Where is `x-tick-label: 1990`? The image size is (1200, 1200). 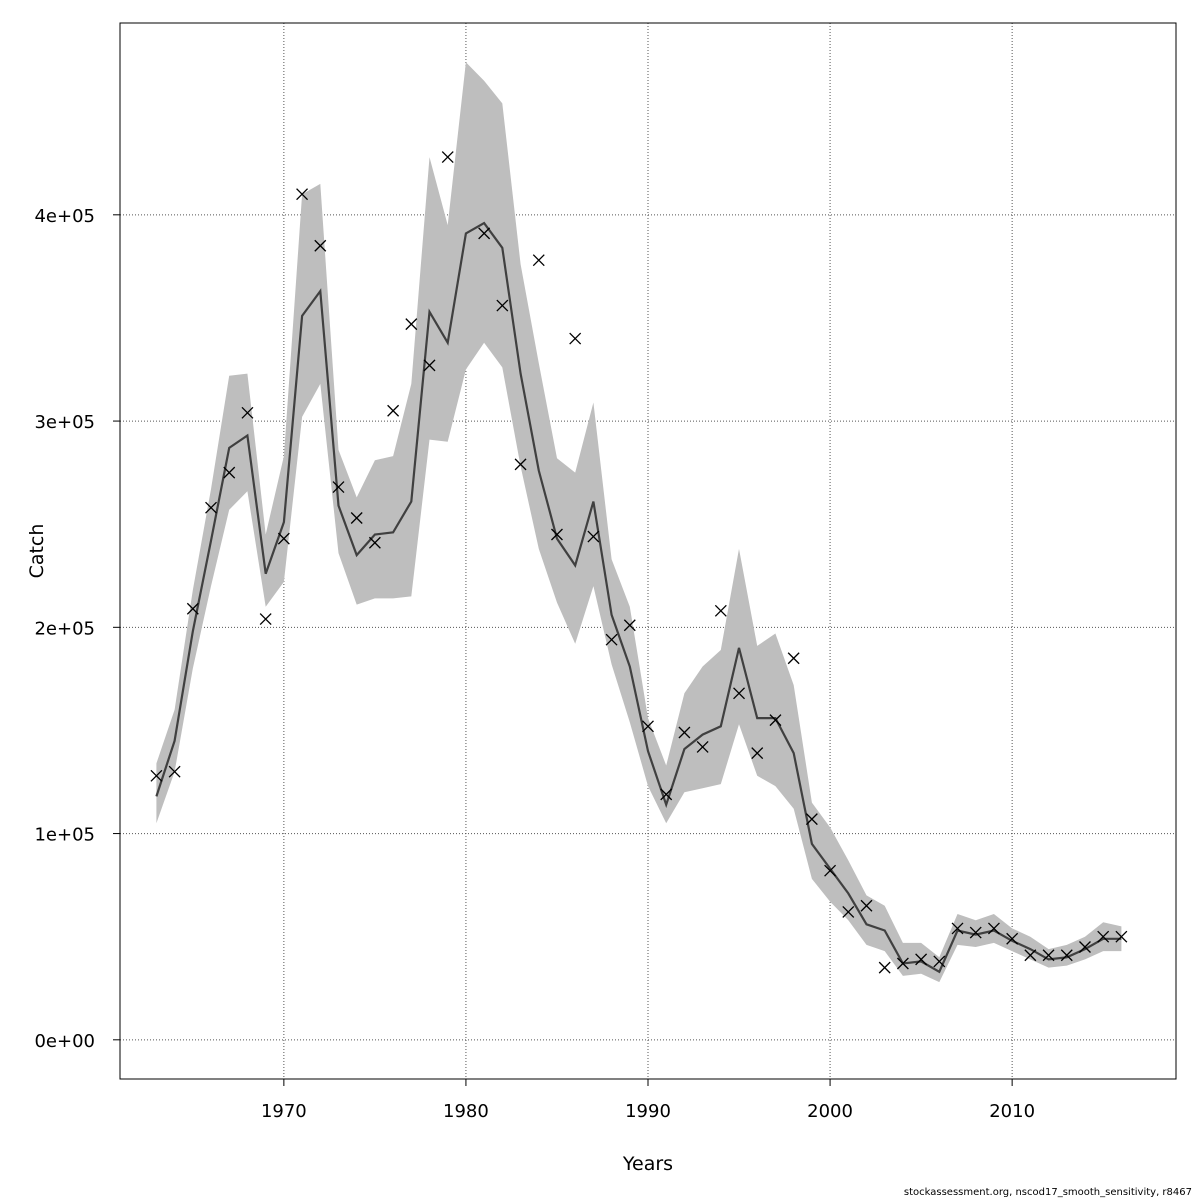 x-tick-label: 1990 is located at coordinates (648, 1111).